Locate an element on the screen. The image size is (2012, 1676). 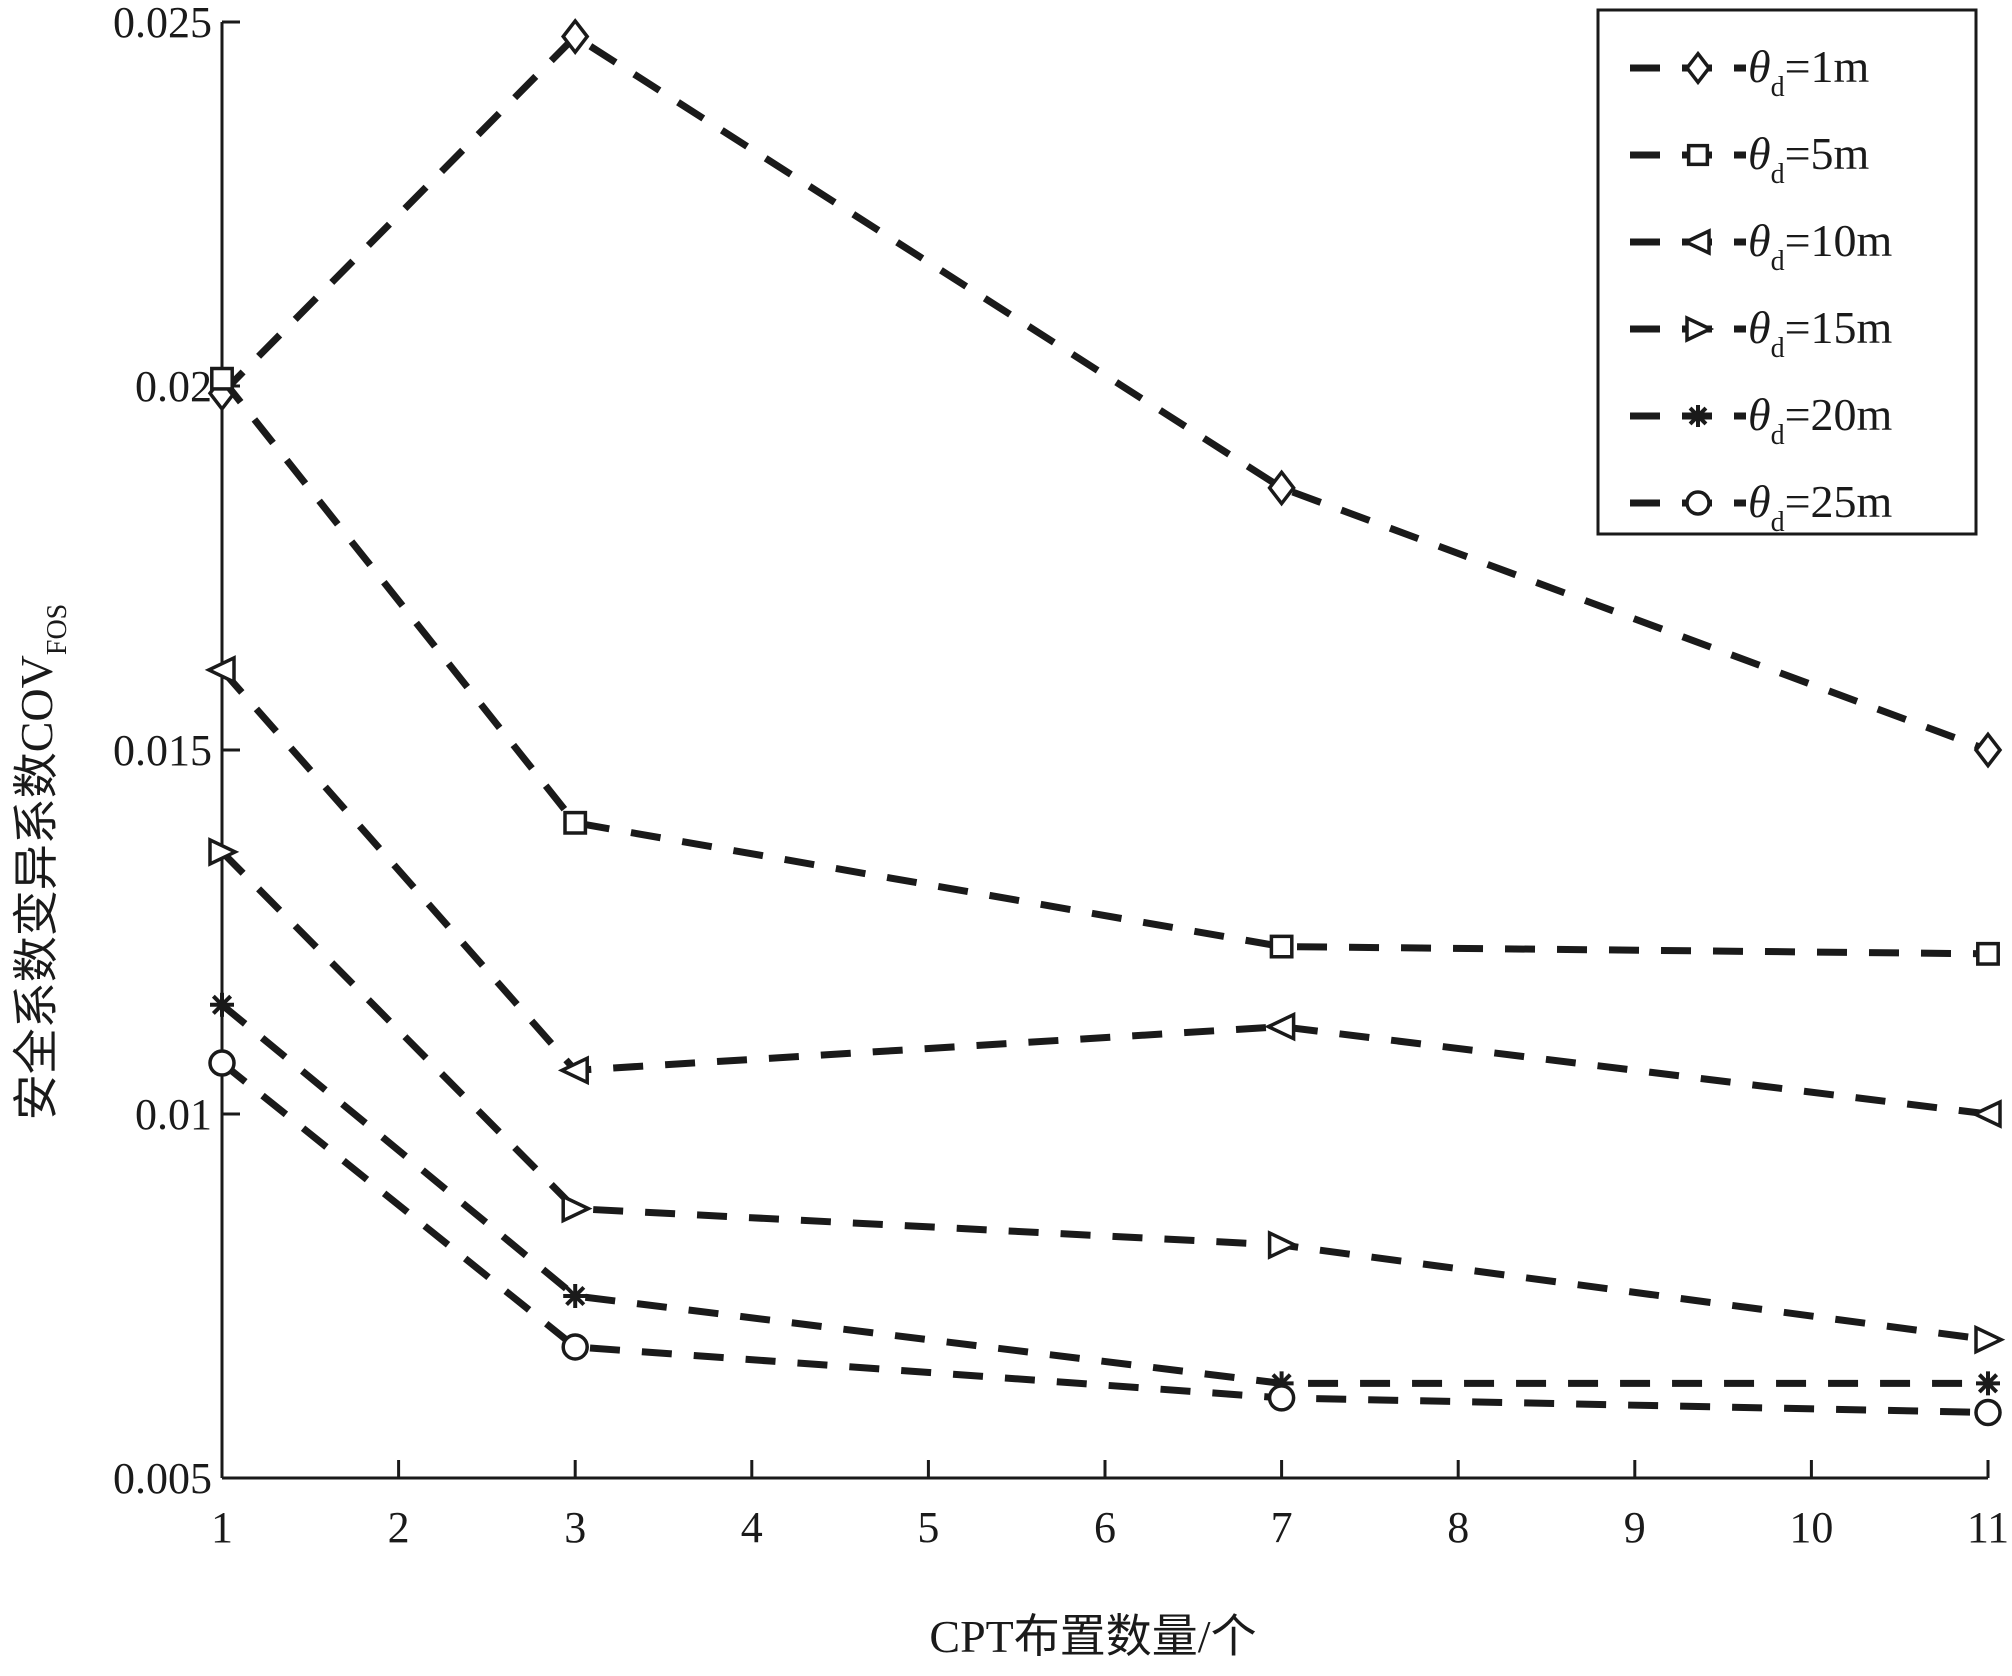
legend-value: =20m is located at coordinates (1839, 414).